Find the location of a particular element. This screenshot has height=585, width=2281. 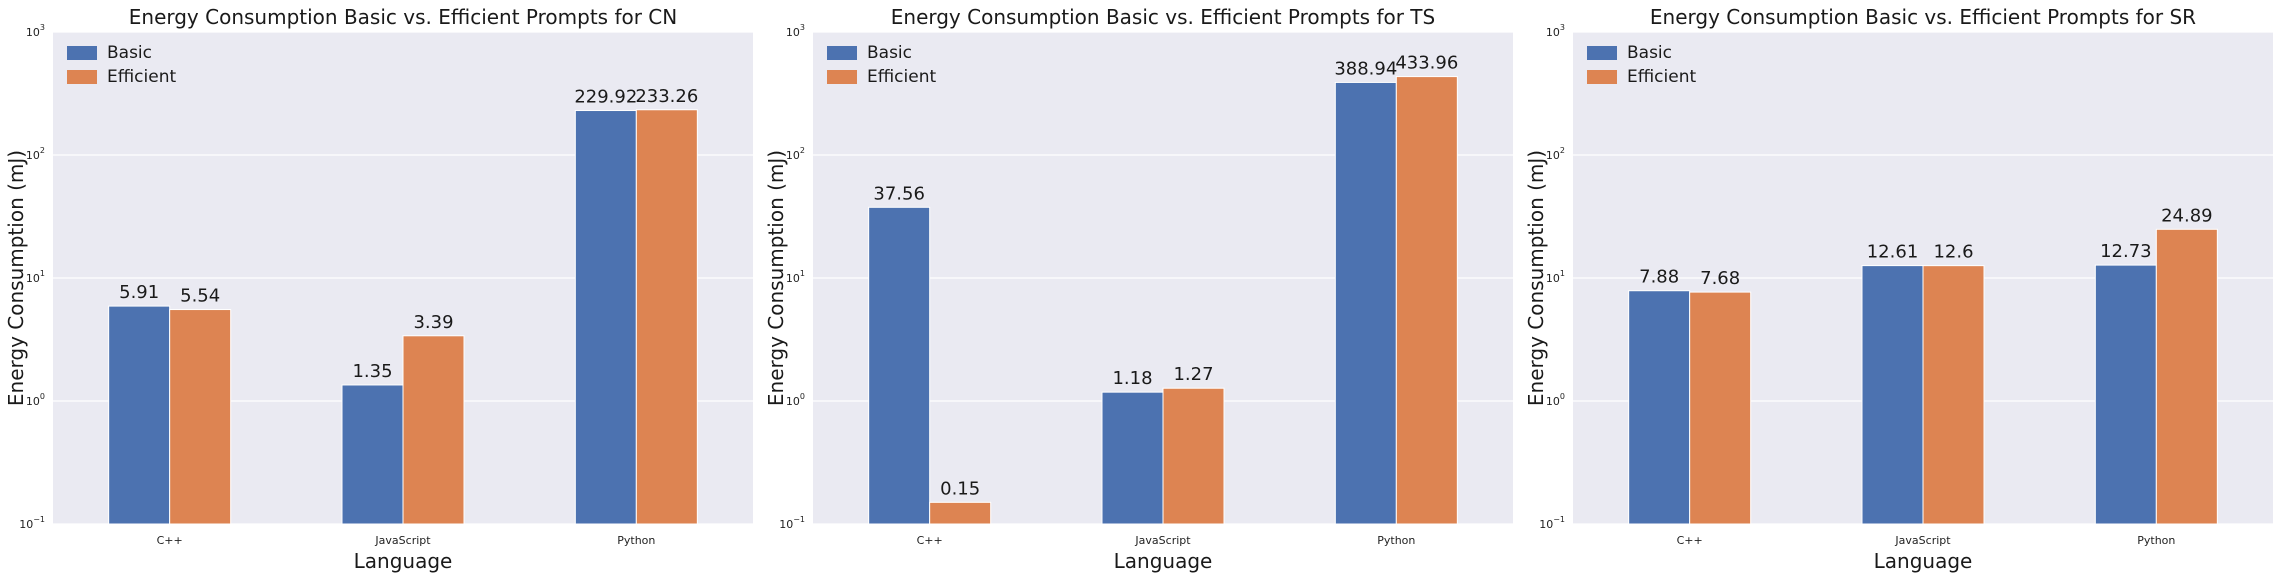

data-label: 37.56 is located at coordinates (899, 193).